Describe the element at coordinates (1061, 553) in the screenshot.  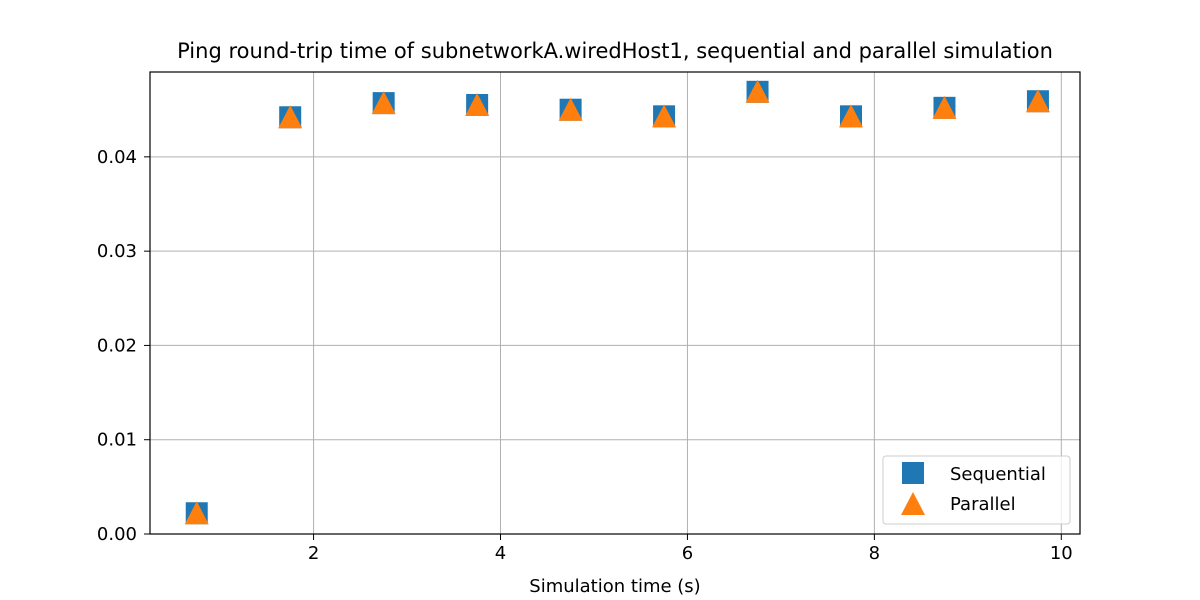
I see `x-tick-label: 10` at that location.